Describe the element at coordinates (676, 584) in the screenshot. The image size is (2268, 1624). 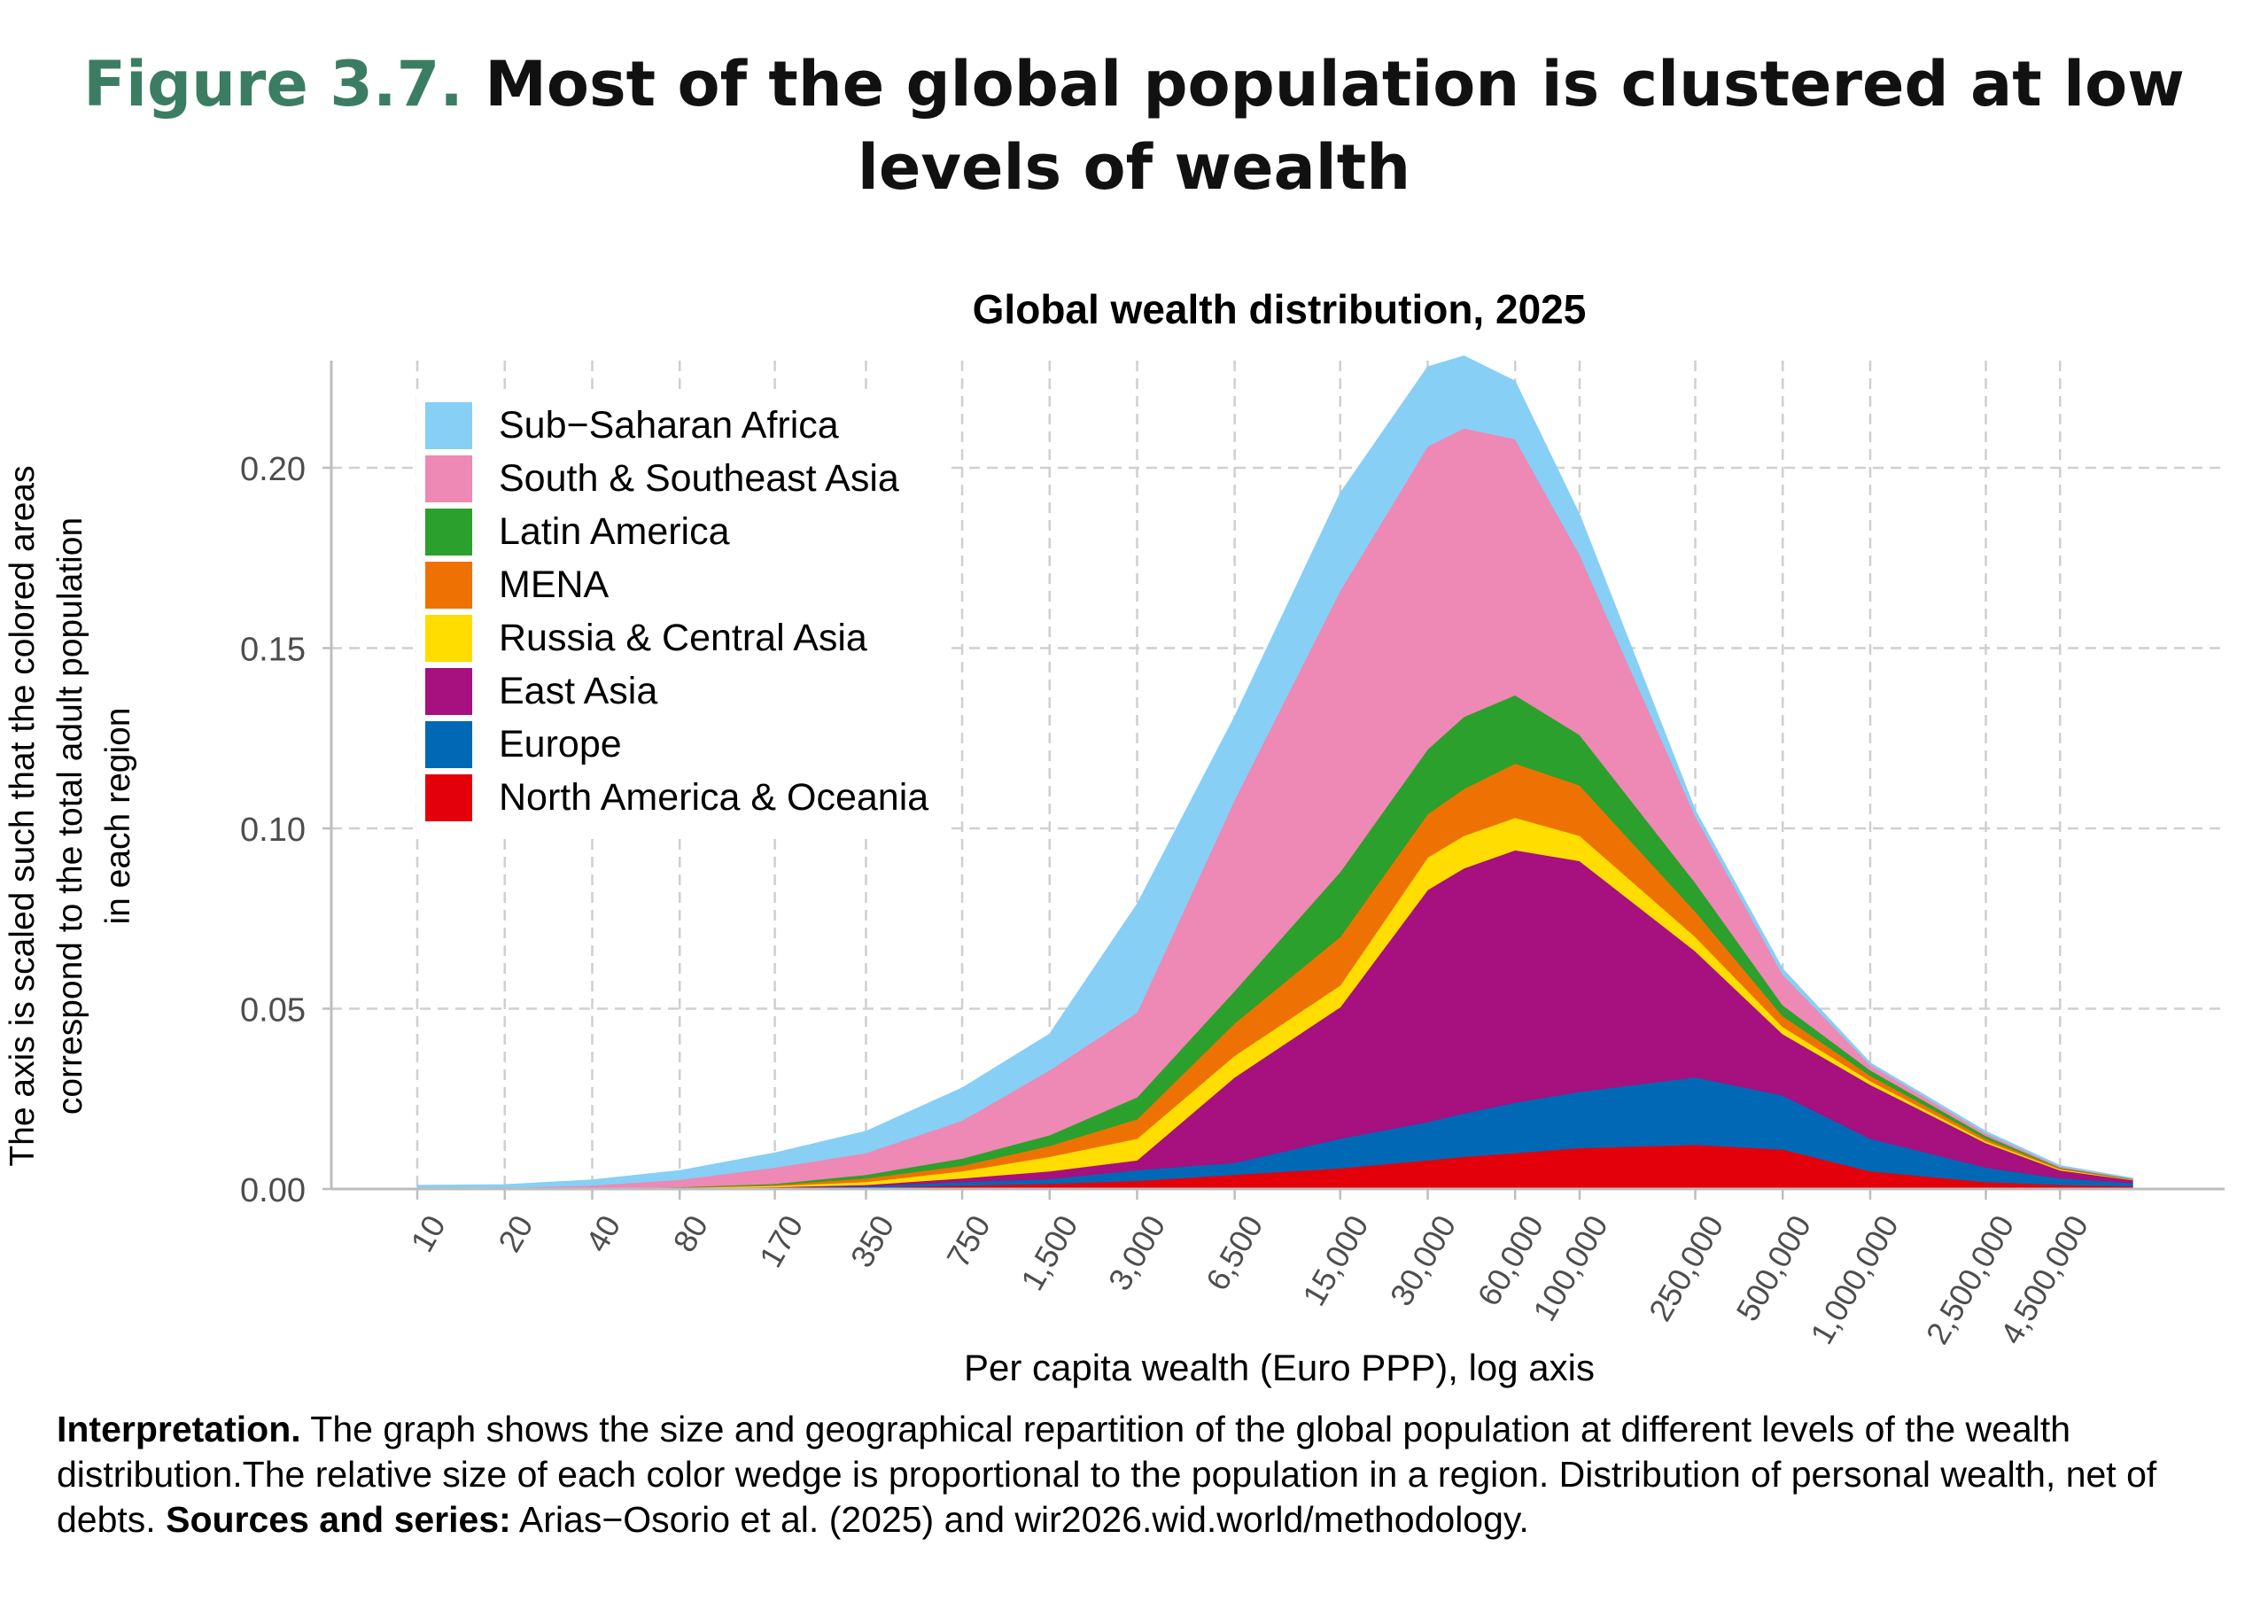
I see `legend-item: MENA` at that location.